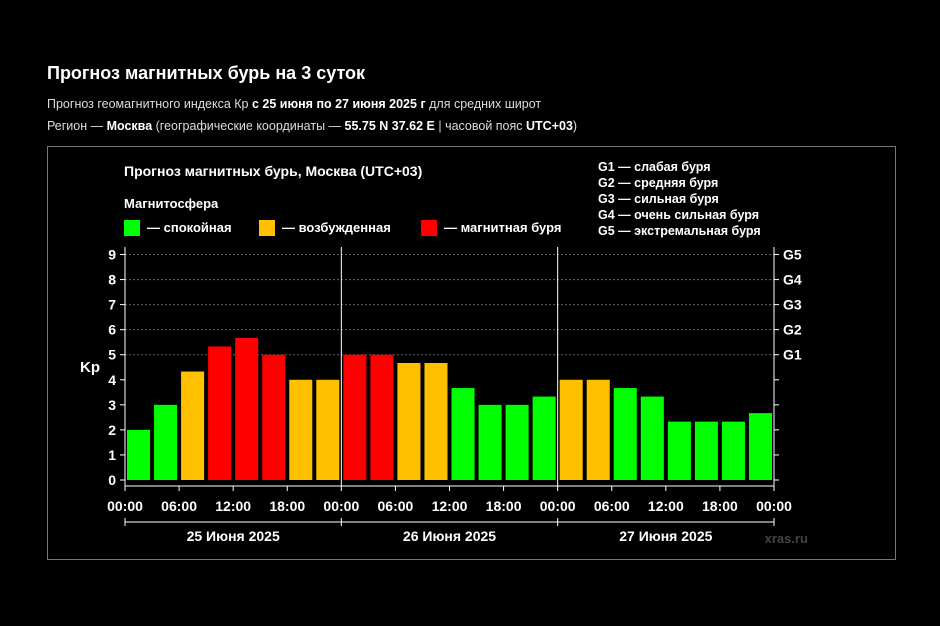 This screenshot has height=626, width=940. I want to click on y-tick-label: 4, so click(112, 380).